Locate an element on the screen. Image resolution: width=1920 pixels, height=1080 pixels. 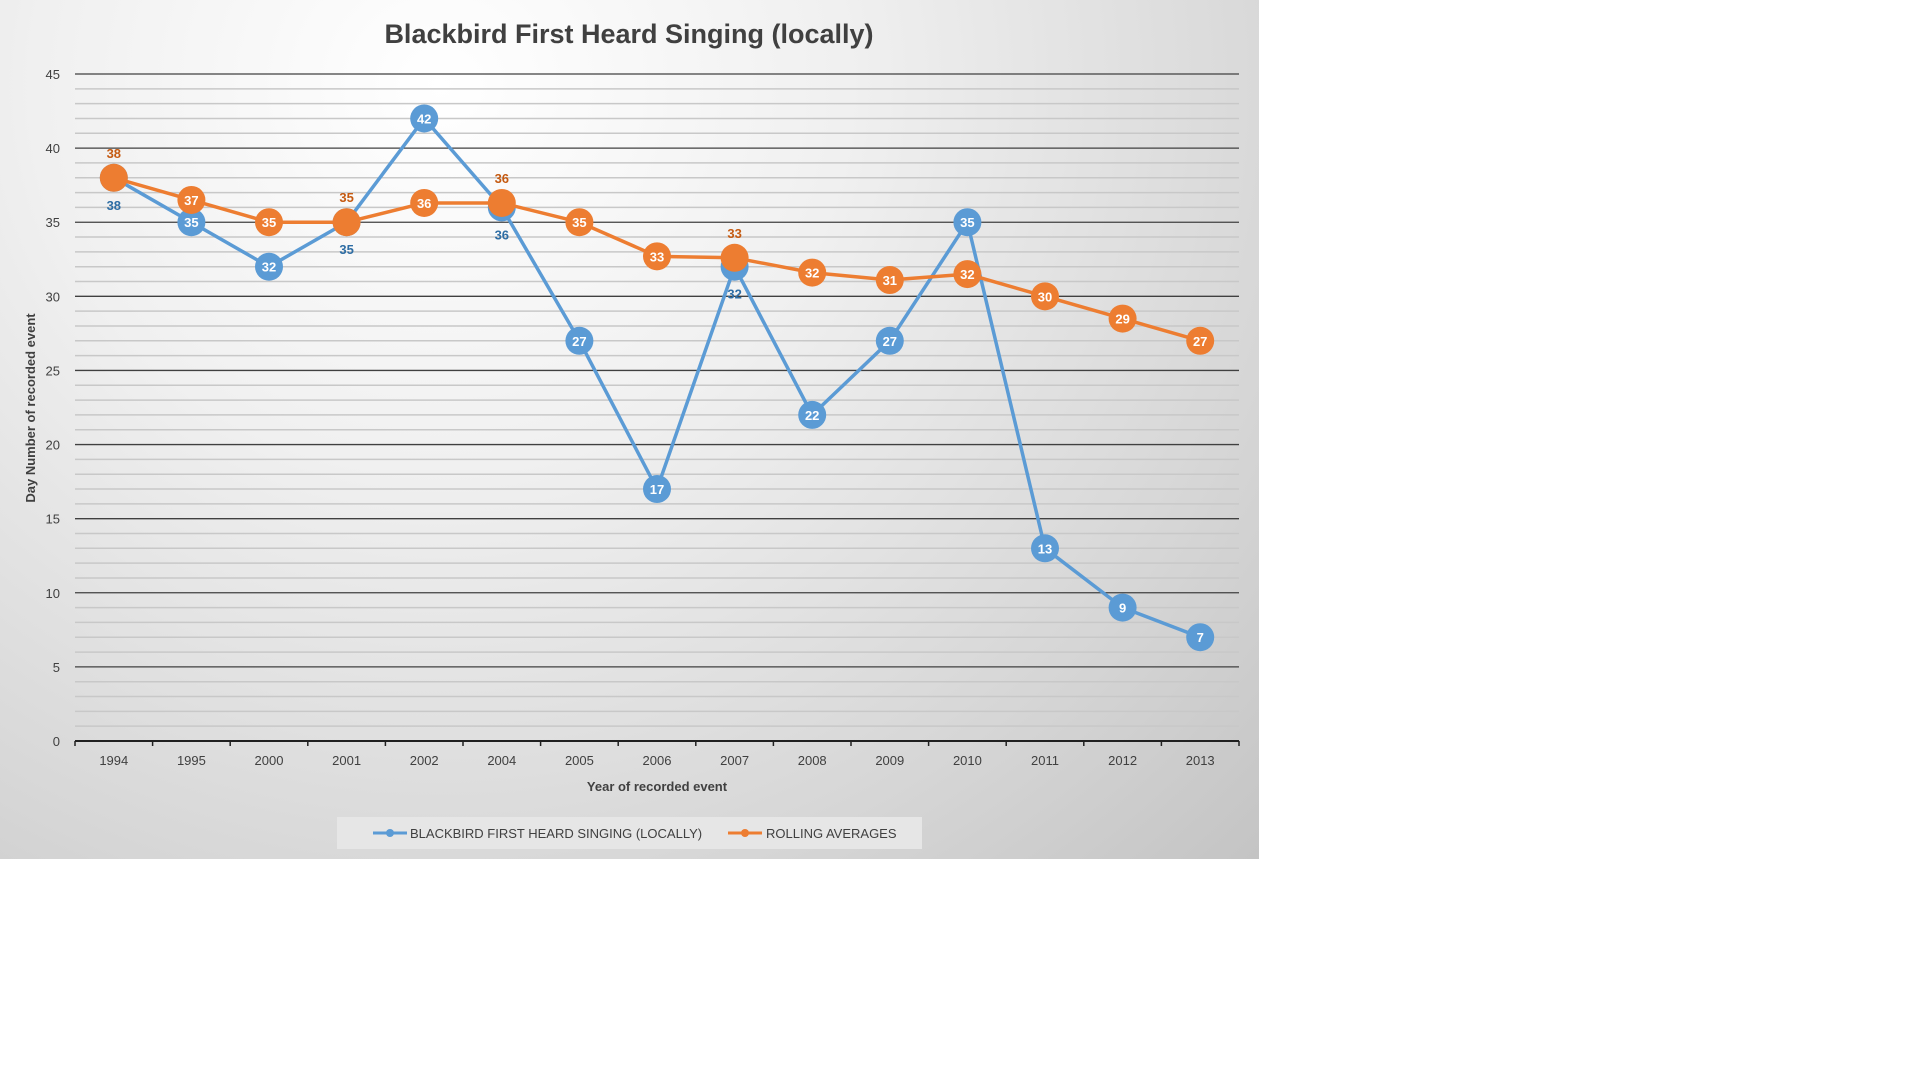
data-label: 13 is located at coordinates (1045, 548).